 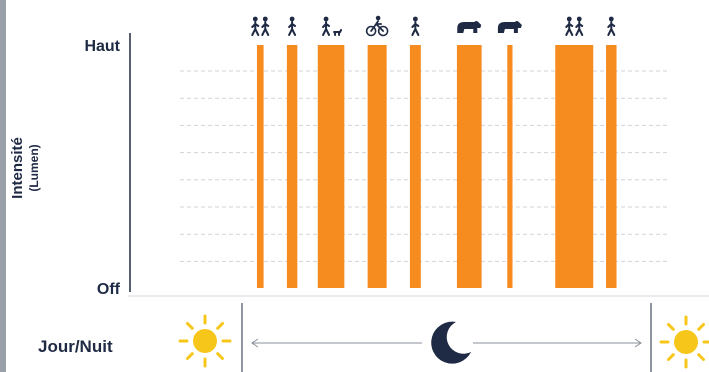 What do you see at coordinates (332, 26) in the screenshot?
I see `person-with-dog-icon` at bounding box center [332, 26].